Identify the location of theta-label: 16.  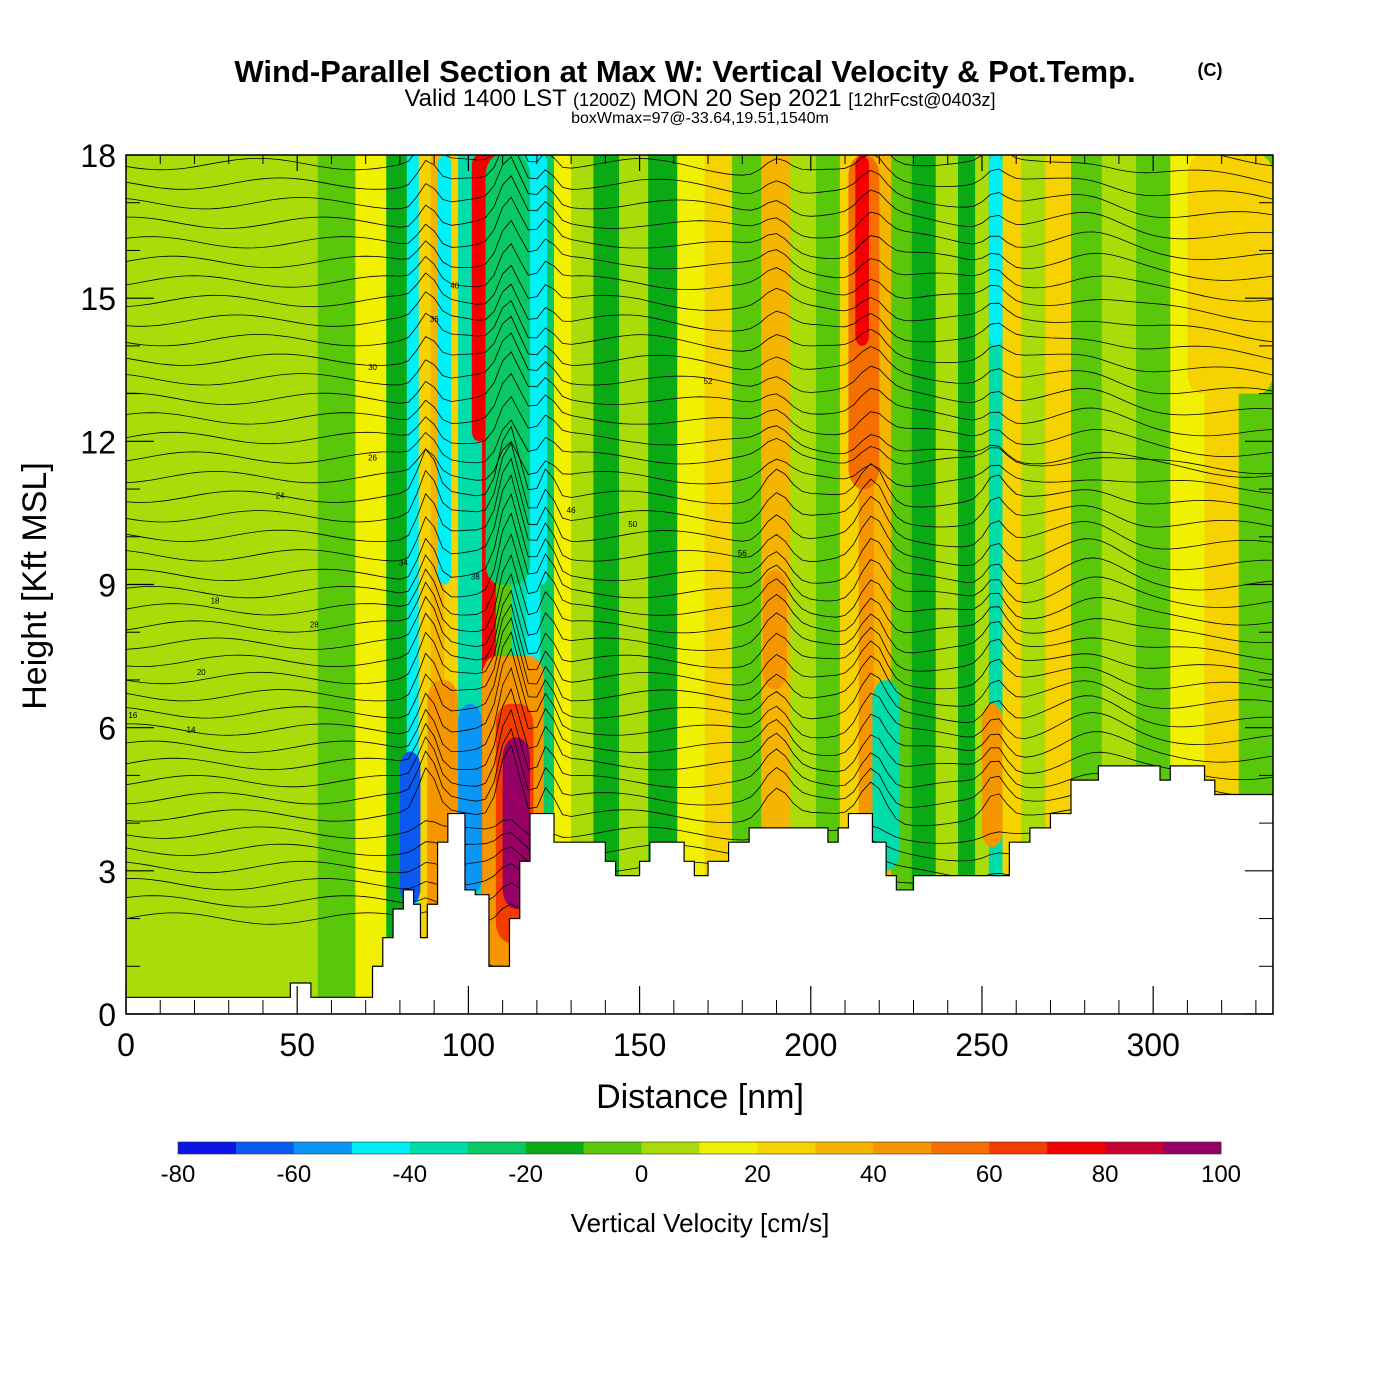
(132, 715).